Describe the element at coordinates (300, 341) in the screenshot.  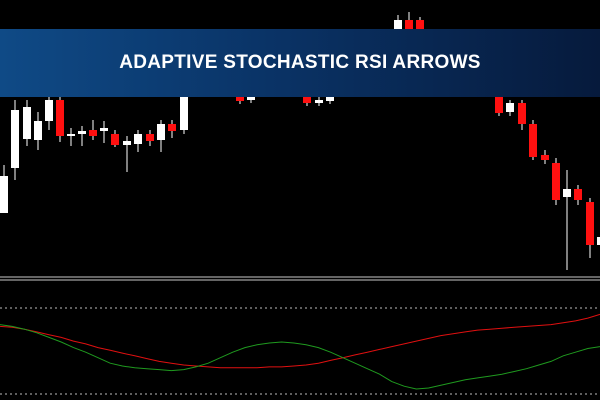
I see `slow-signal-line` at that location.